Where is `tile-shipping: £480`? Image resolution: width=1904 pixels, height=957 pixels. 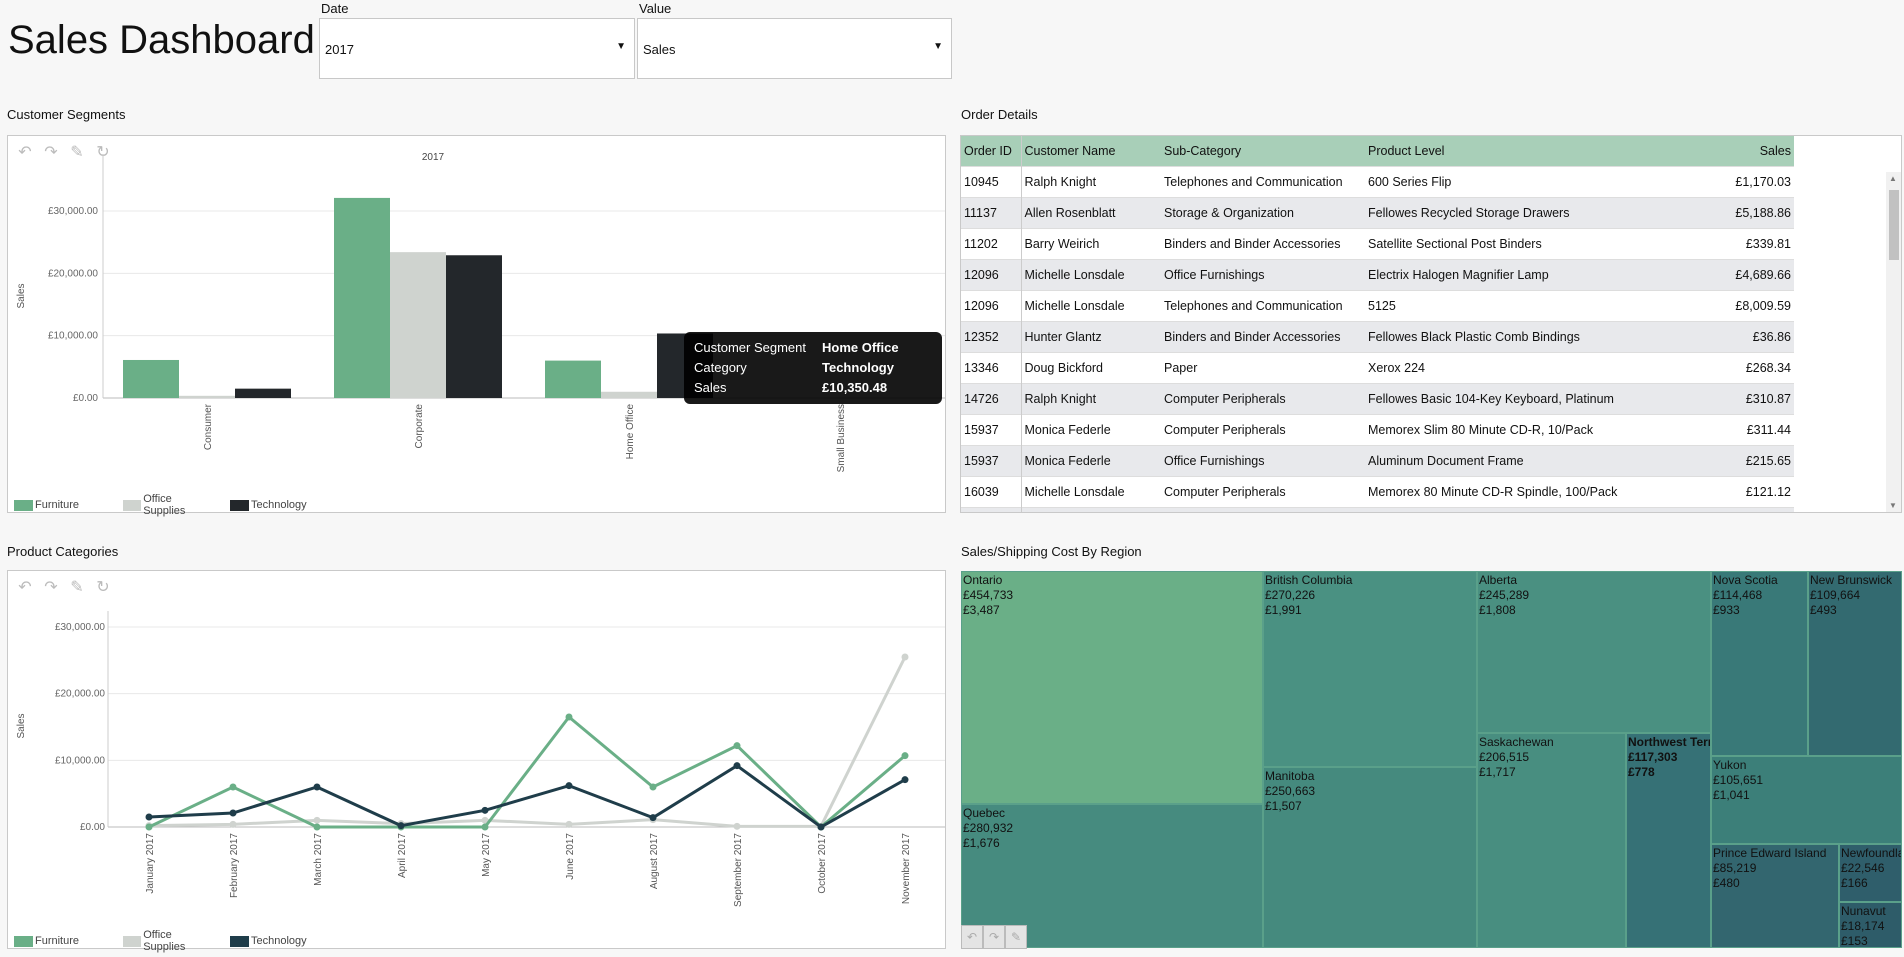 tile-shipping: £480 is located at coordinates (1726, 883).